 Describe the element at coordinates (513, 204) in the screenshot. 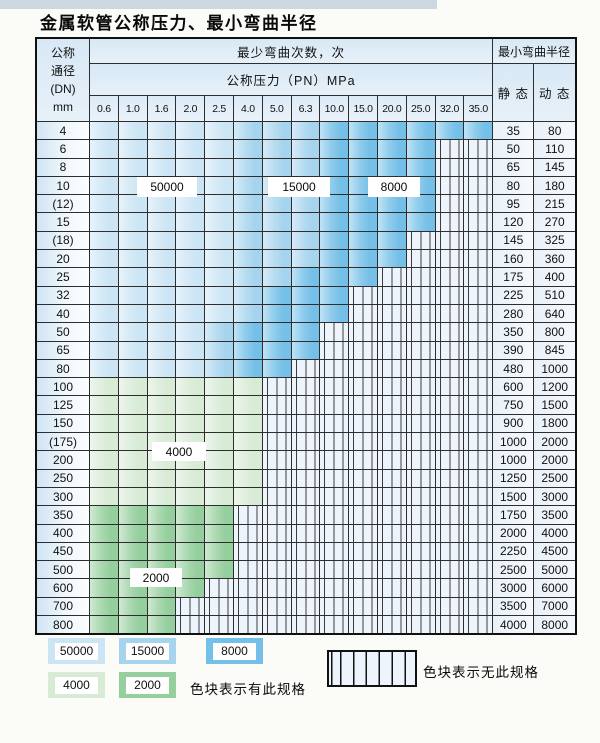

I see `static-value-cell: 95` at that location.